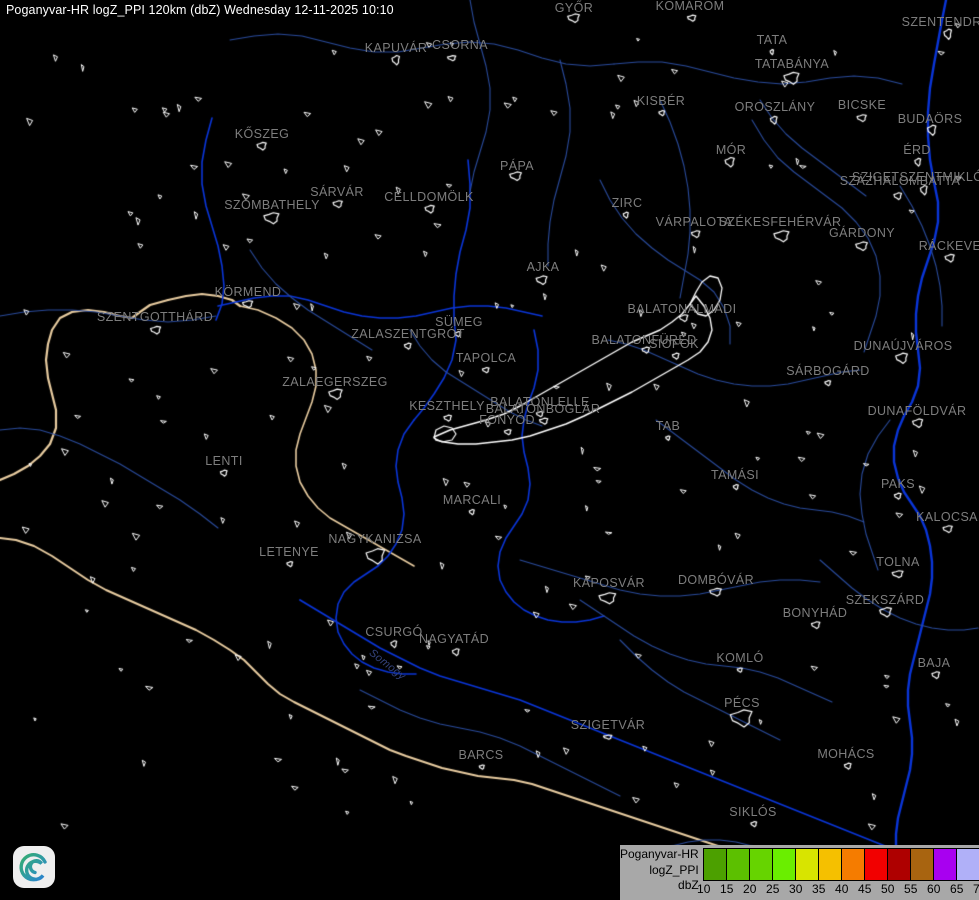 Image resolution: width=979 pixels, height=900 pixels. Describe the element at coordinates (976, 889) in the screenshot. I see `legend-tick-70: 70` at that location.